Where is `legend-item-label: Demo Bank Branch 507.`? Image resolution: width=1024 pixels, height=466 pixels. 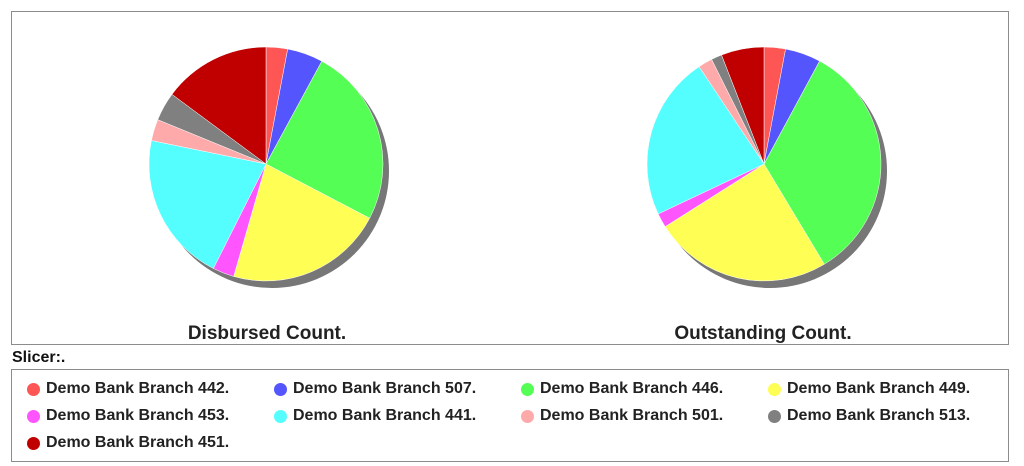 legend-item-label: Demo Bank Branch 507. is located at coordinates (385, 388).